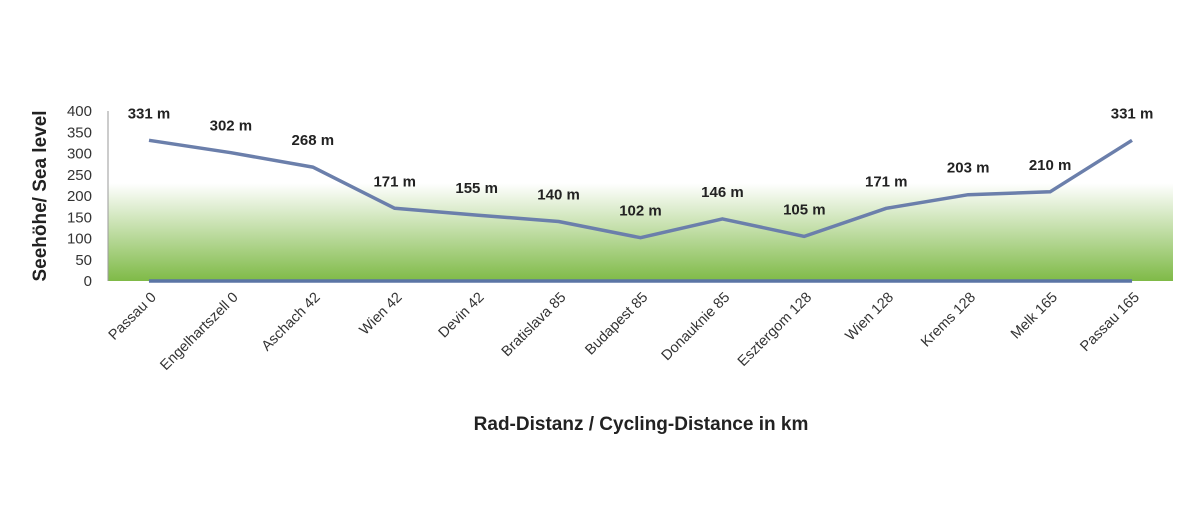 Image resolution: width=1200 pixels, height=527 pixels. I want to click on y-axis-title: Seehöhe/ Sea level, so click(40, 195).